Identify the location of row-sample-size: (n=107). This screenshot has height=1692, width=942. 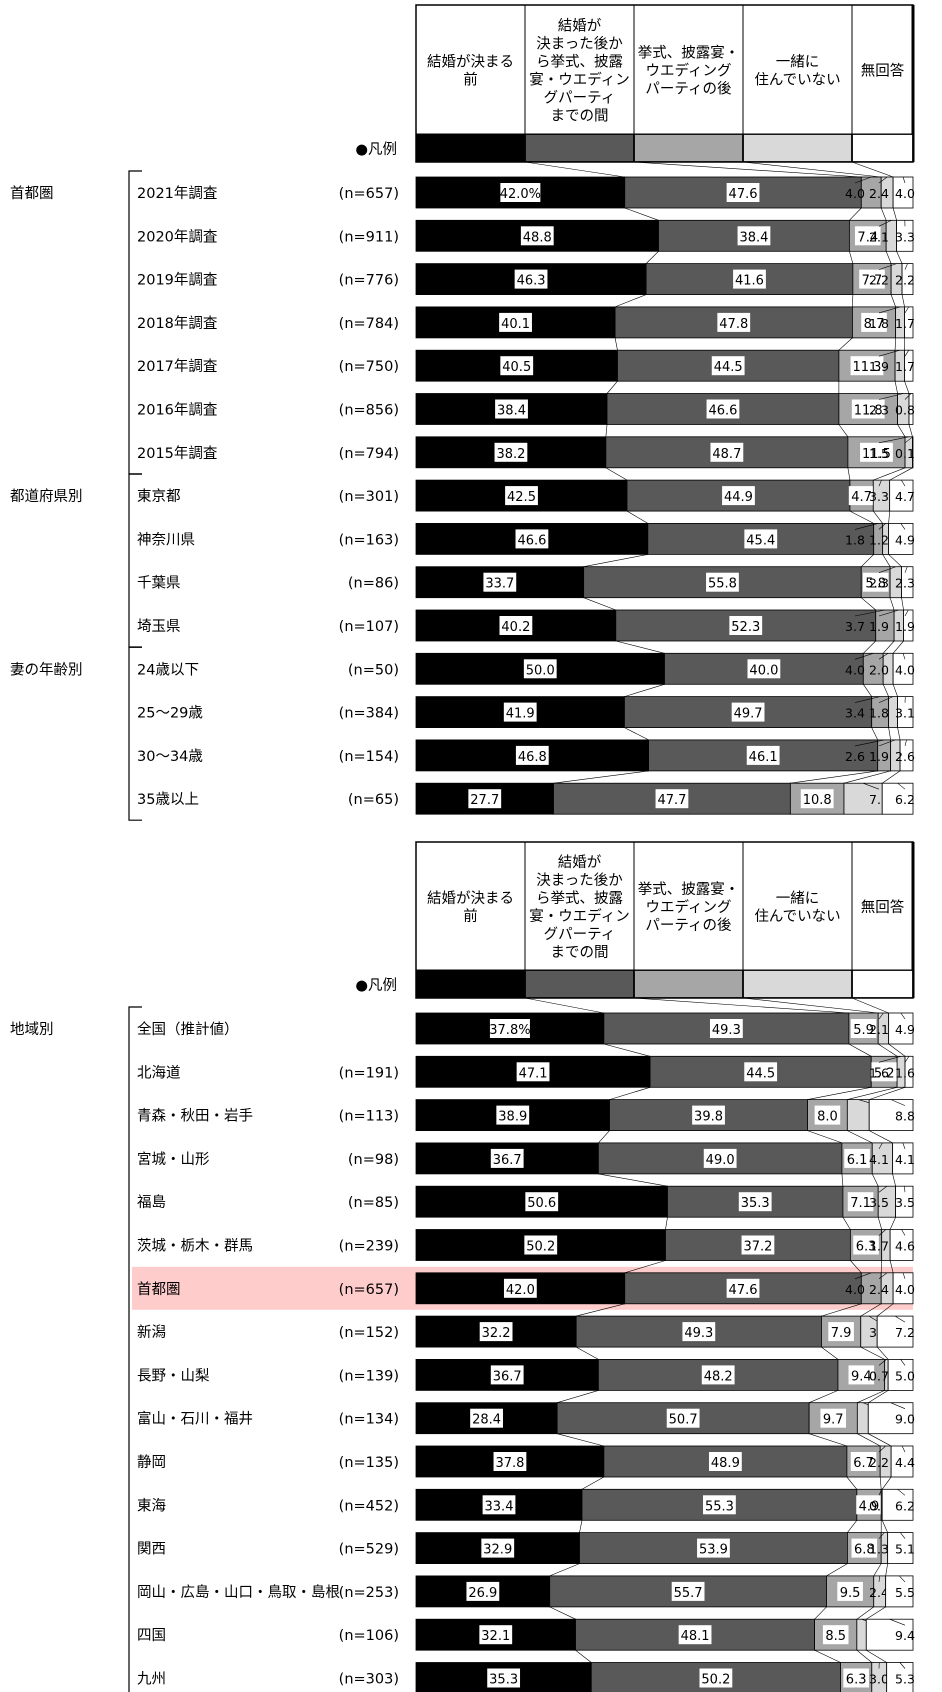
(369, 627).